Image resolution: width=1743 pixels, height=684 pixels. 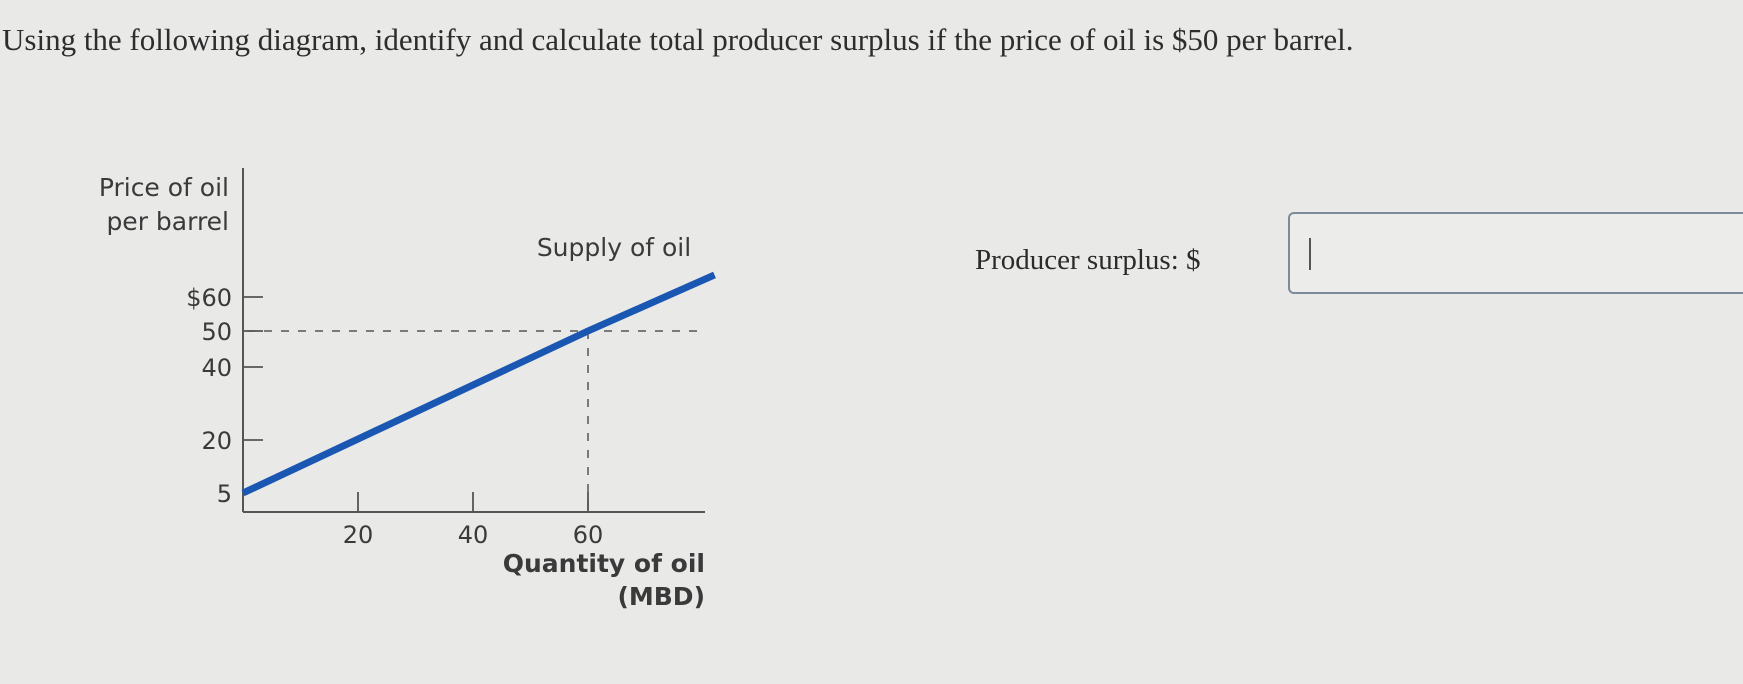 I want to click on producer-surplus-input-box, so click(x=1515, y=253).